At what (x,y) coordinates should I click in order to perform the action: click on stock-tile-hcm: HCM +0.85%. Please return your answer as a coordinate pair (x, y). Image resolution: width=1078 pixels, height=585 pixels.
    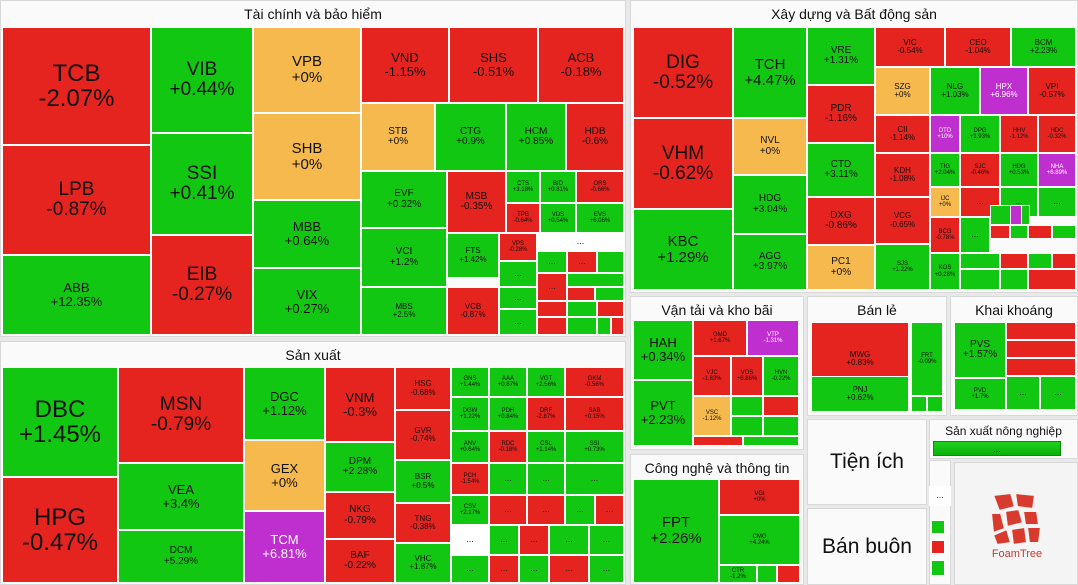
    Looking at the image, I should click on (536, 137).